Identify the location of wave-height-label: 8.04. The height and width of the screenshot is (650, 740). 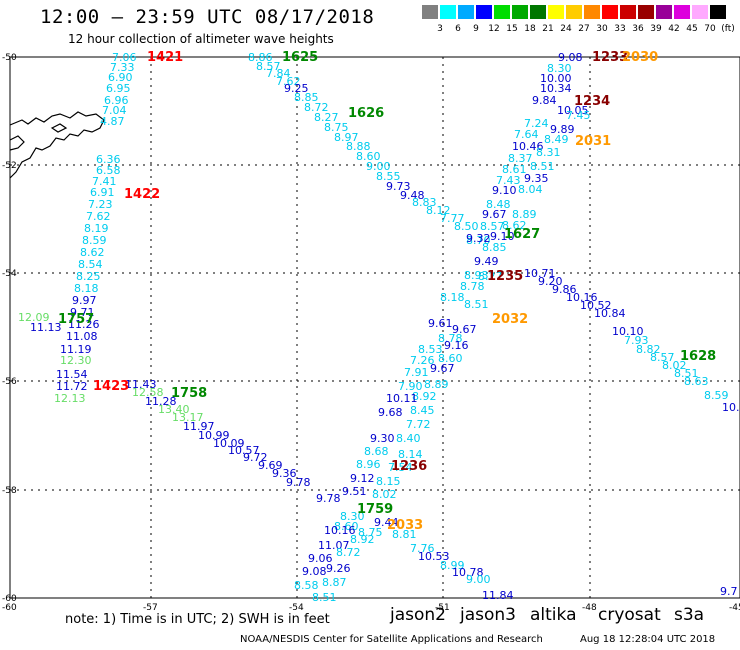
(530, 189).